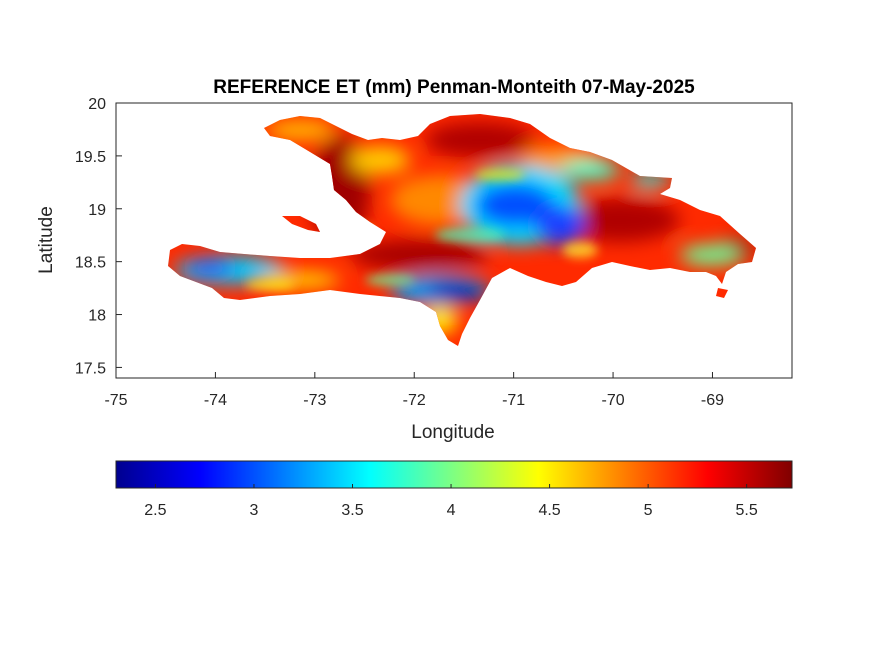  Describe the element at coordinates (90, 157) in the screenshot. I see `y-tick-label: 19.5` at that location.